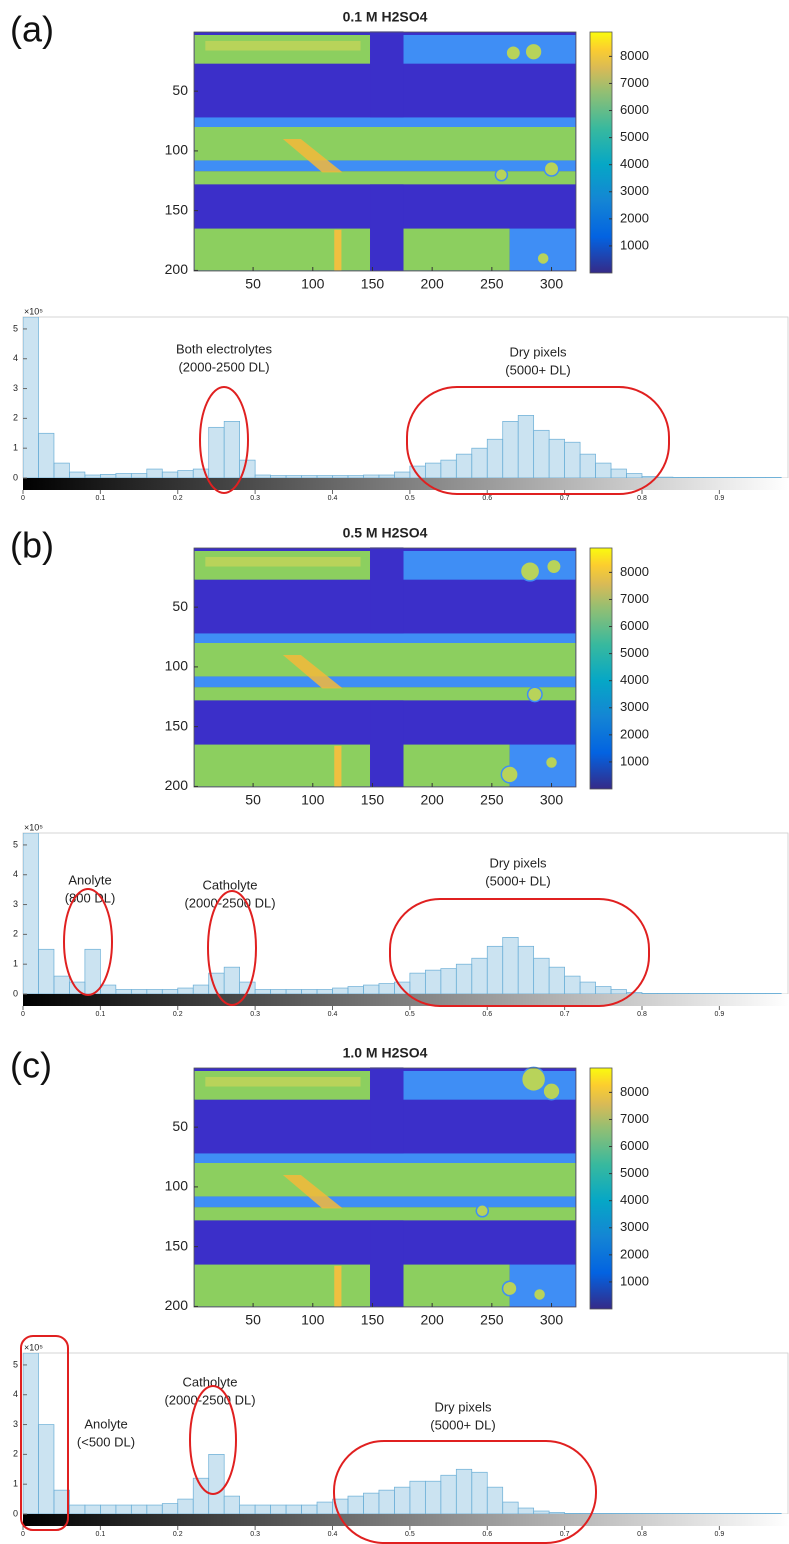  I want to click on x-tick-label: 0.6, so click(487, 498).